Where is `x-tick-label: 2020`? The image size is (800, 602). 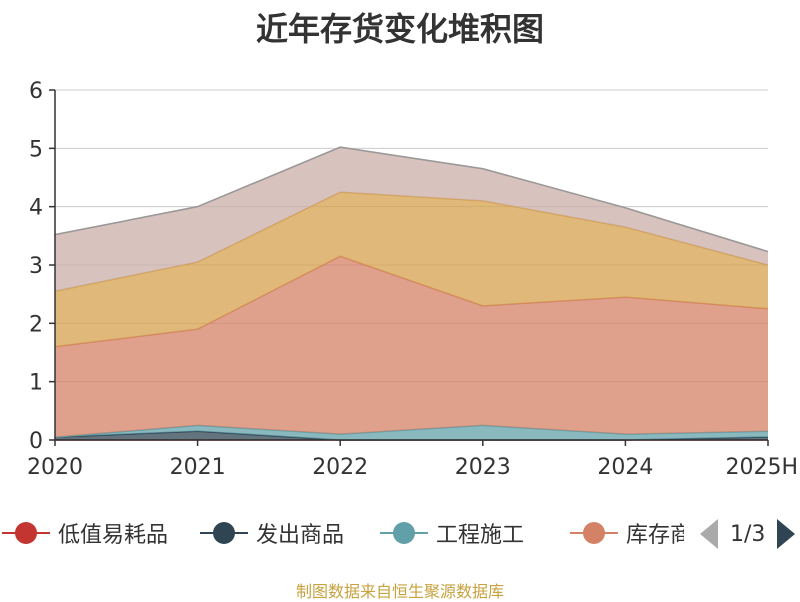
x-tick-label: 2020 is located at coordinates (55, 467).